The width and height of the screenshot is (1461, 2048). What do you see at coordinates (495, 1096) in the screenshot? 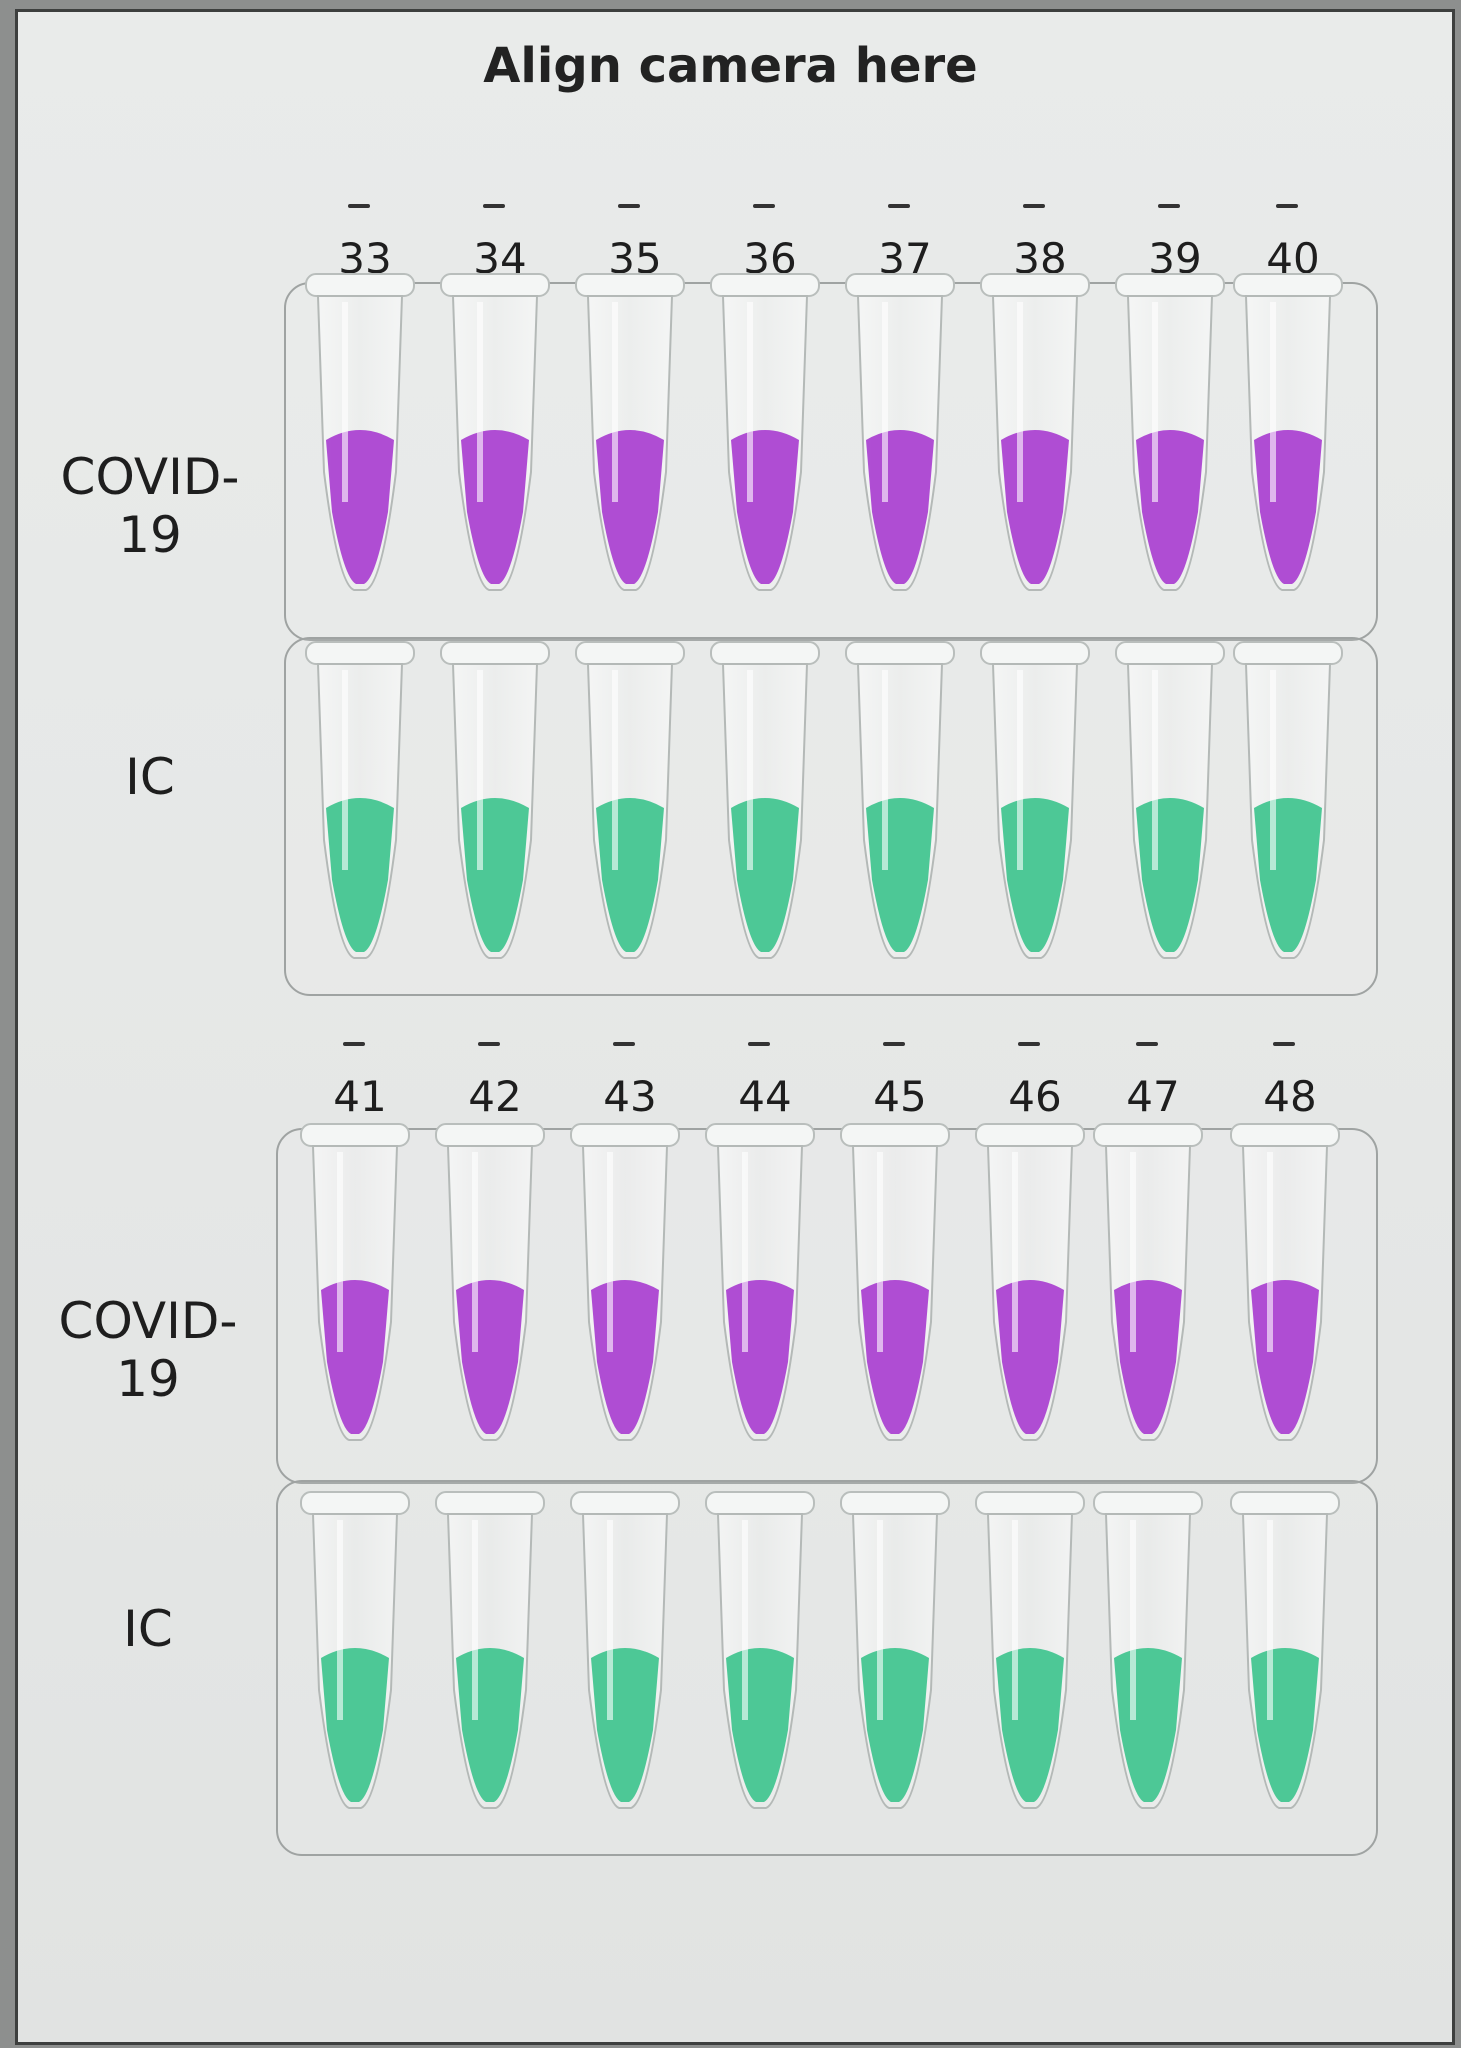
I see `tube-number: 42` at bounding box center [495, 1096].